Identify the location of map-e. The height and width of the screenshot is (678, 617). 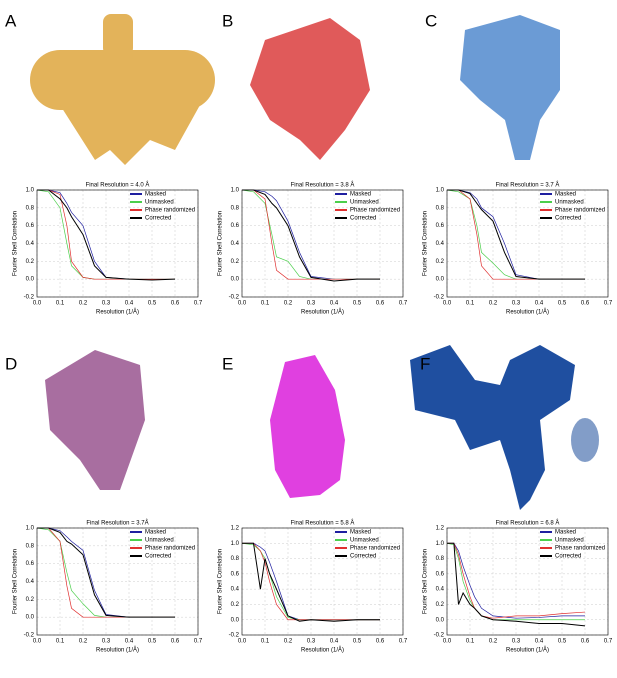
(307, 426).